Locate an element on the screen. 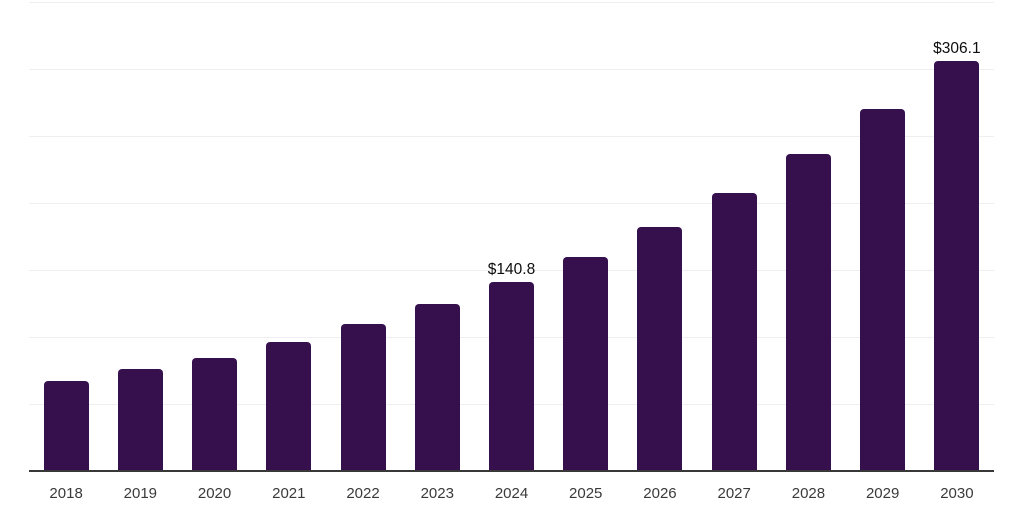  data-label-2030: $306.1 is located at coordinates (957, 48).